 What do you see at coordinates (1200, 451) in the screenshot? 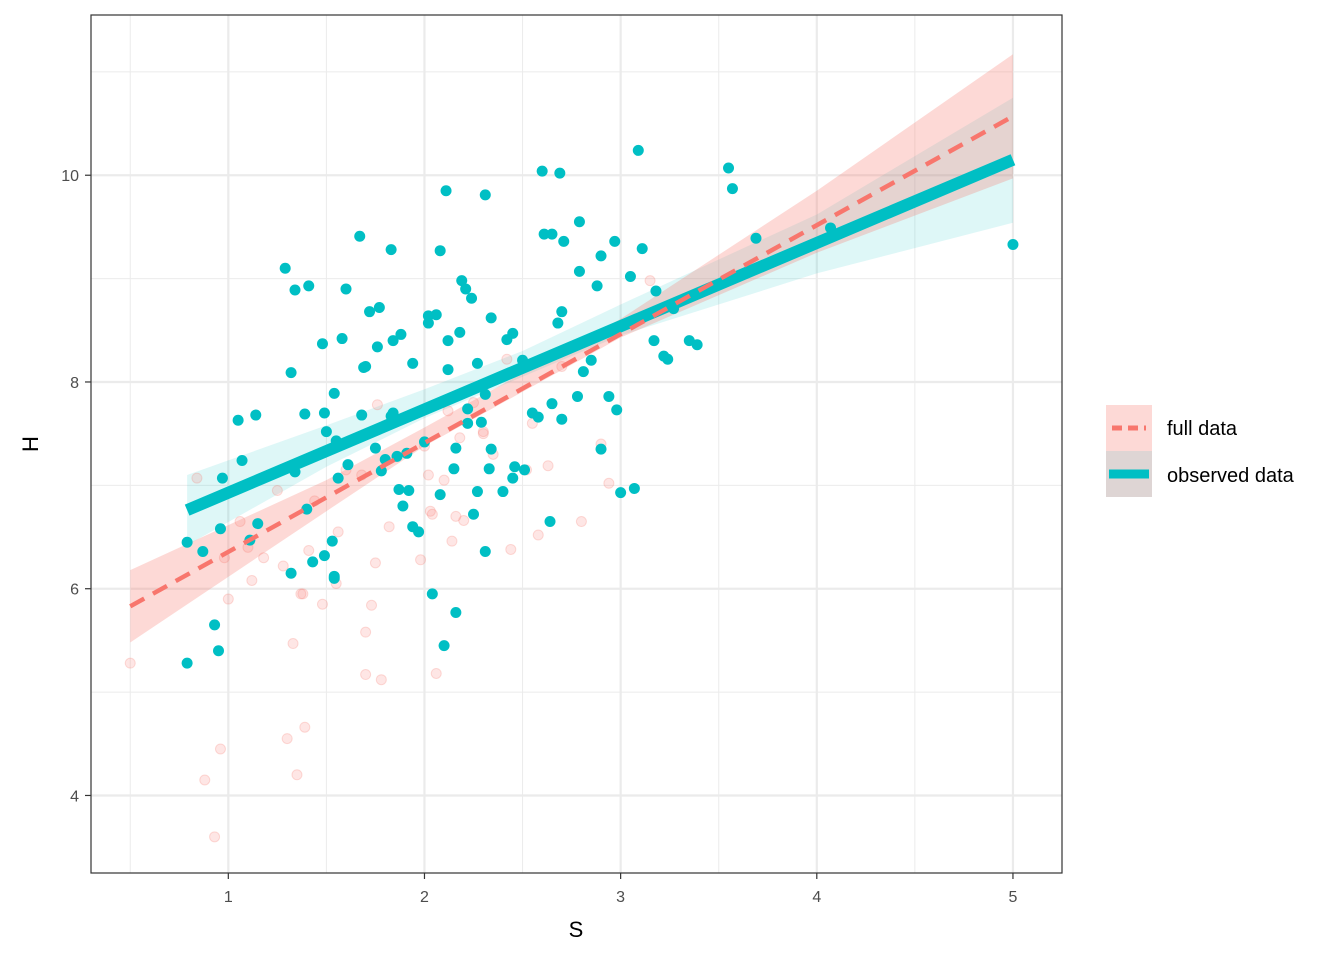
I see `legend: full data observed data` at bounding box center [1200, 451].